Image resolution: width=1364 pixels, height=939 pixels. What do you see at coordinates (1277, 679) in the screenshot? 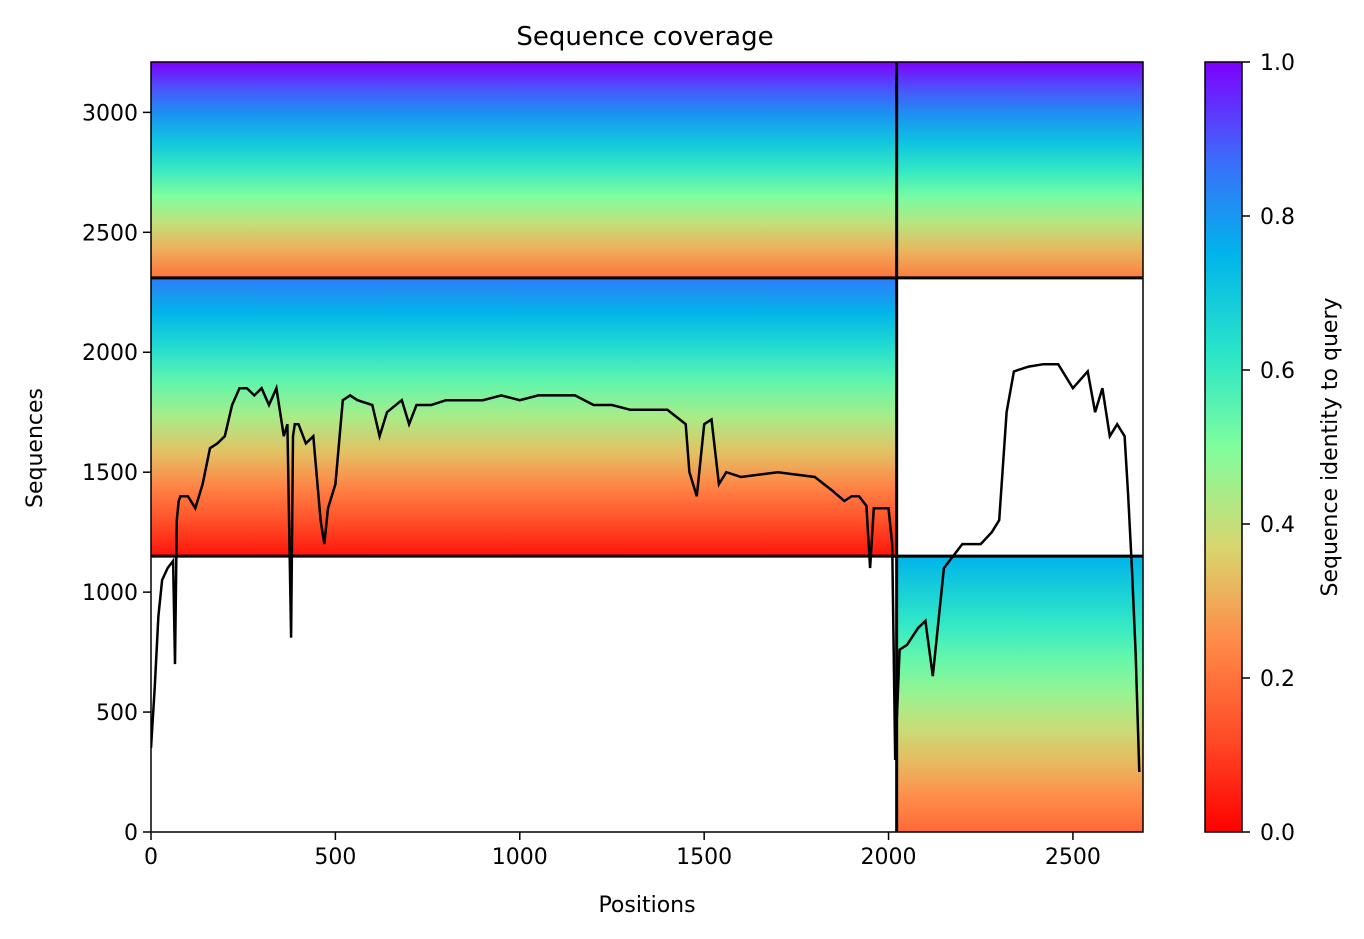
I see `colorbar-tick-label: 0.2` at bounding box center [1277, 679].